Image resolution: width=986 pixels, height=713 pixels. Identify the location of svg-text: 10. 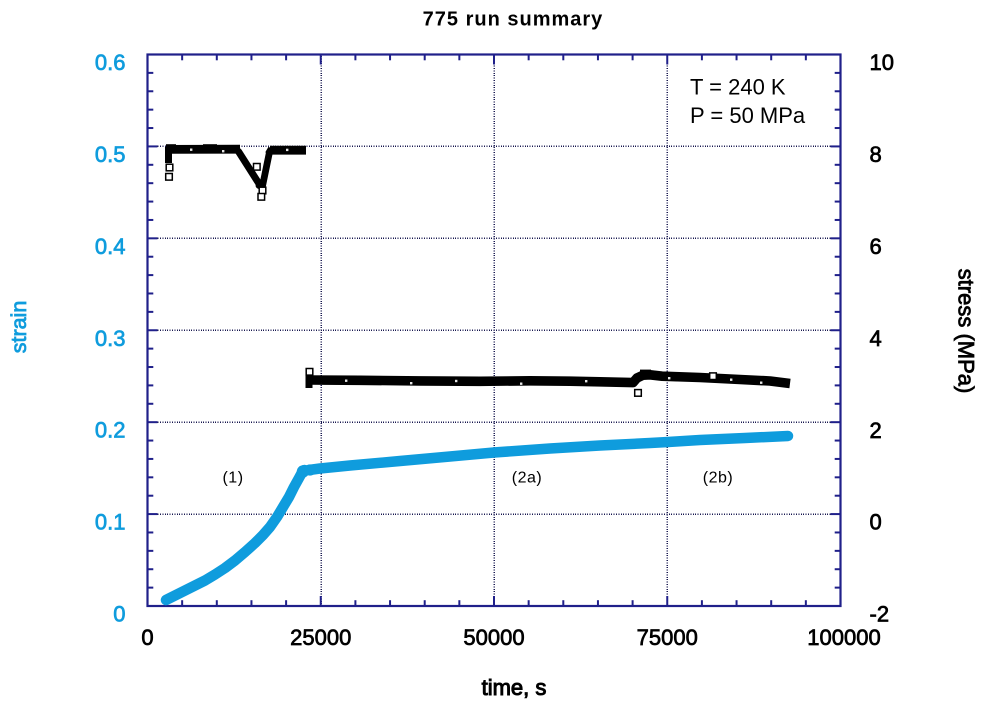
(882, 62).